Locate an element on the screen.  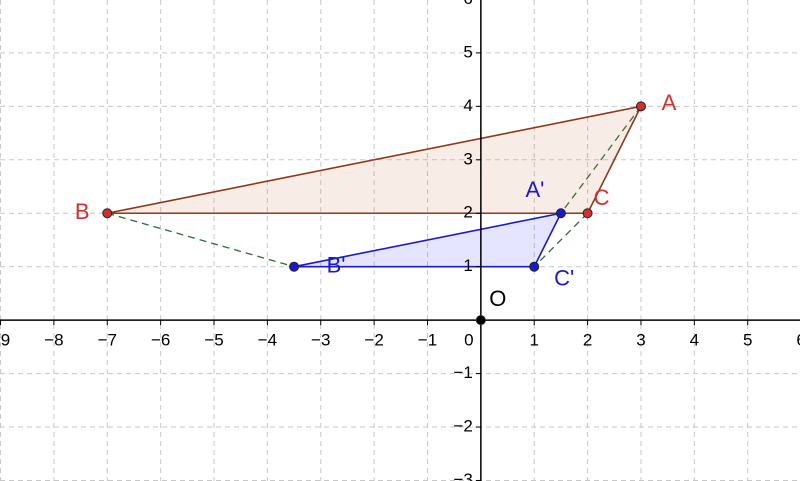
point-label: A is located at coordinates (669, 102).